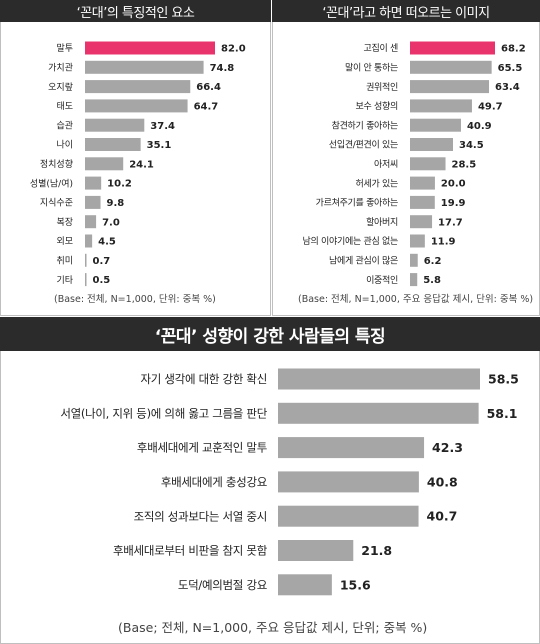 The width and height of the screenshot is (540, 644). I want to click on traits-category-label: 태도, so click(64, 106).